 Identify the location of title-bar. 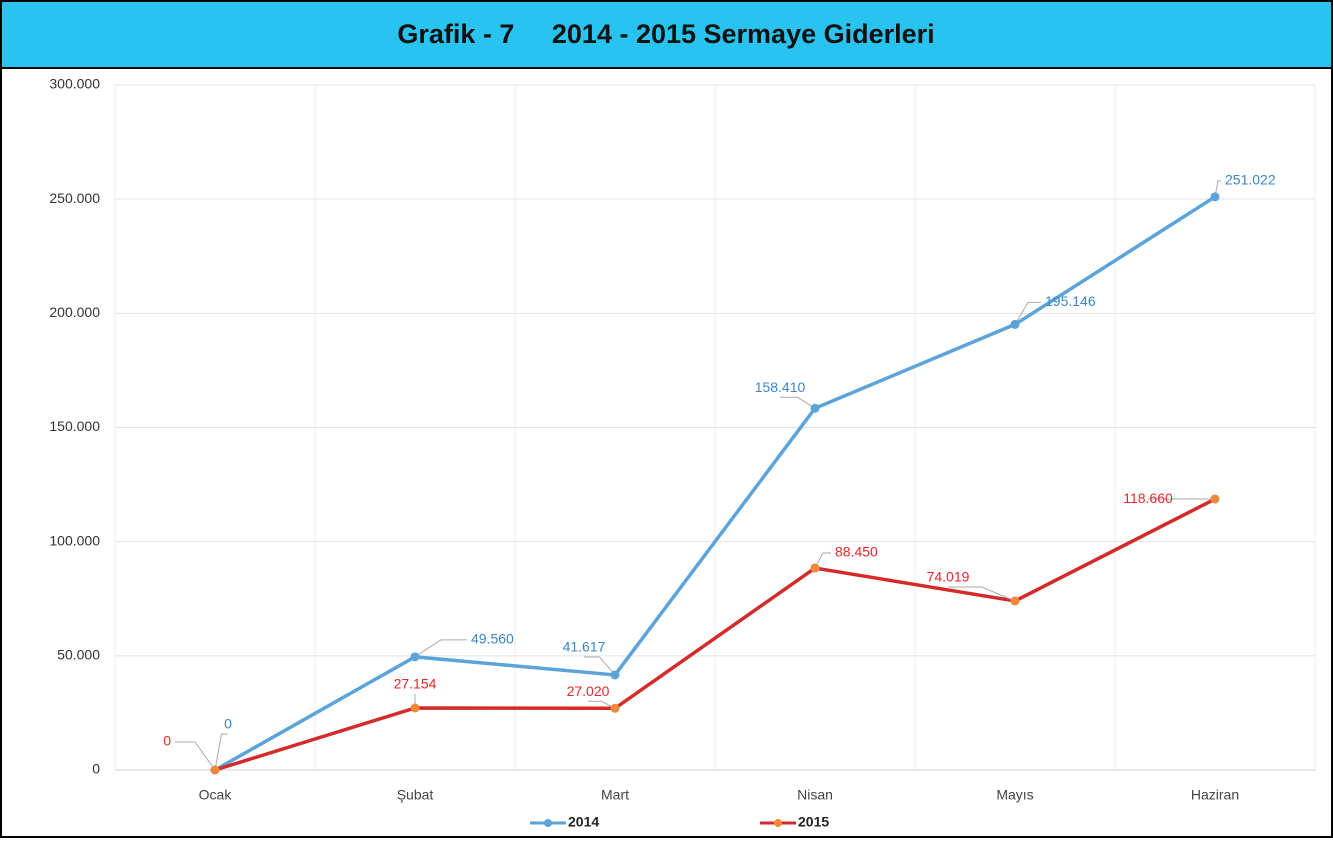
(666, 34).